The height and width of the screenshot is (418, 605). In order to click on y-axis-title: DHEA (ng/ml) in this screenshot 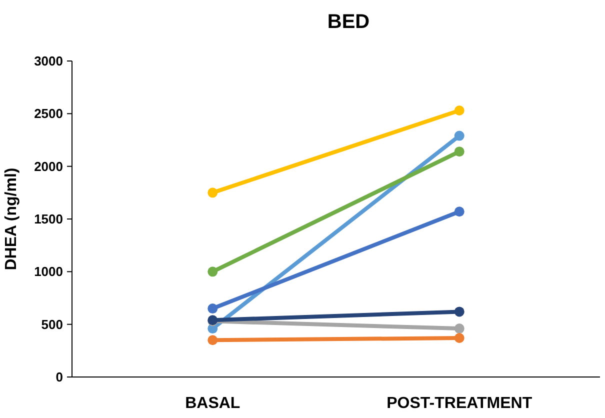, I will do `click(11, 219)`.